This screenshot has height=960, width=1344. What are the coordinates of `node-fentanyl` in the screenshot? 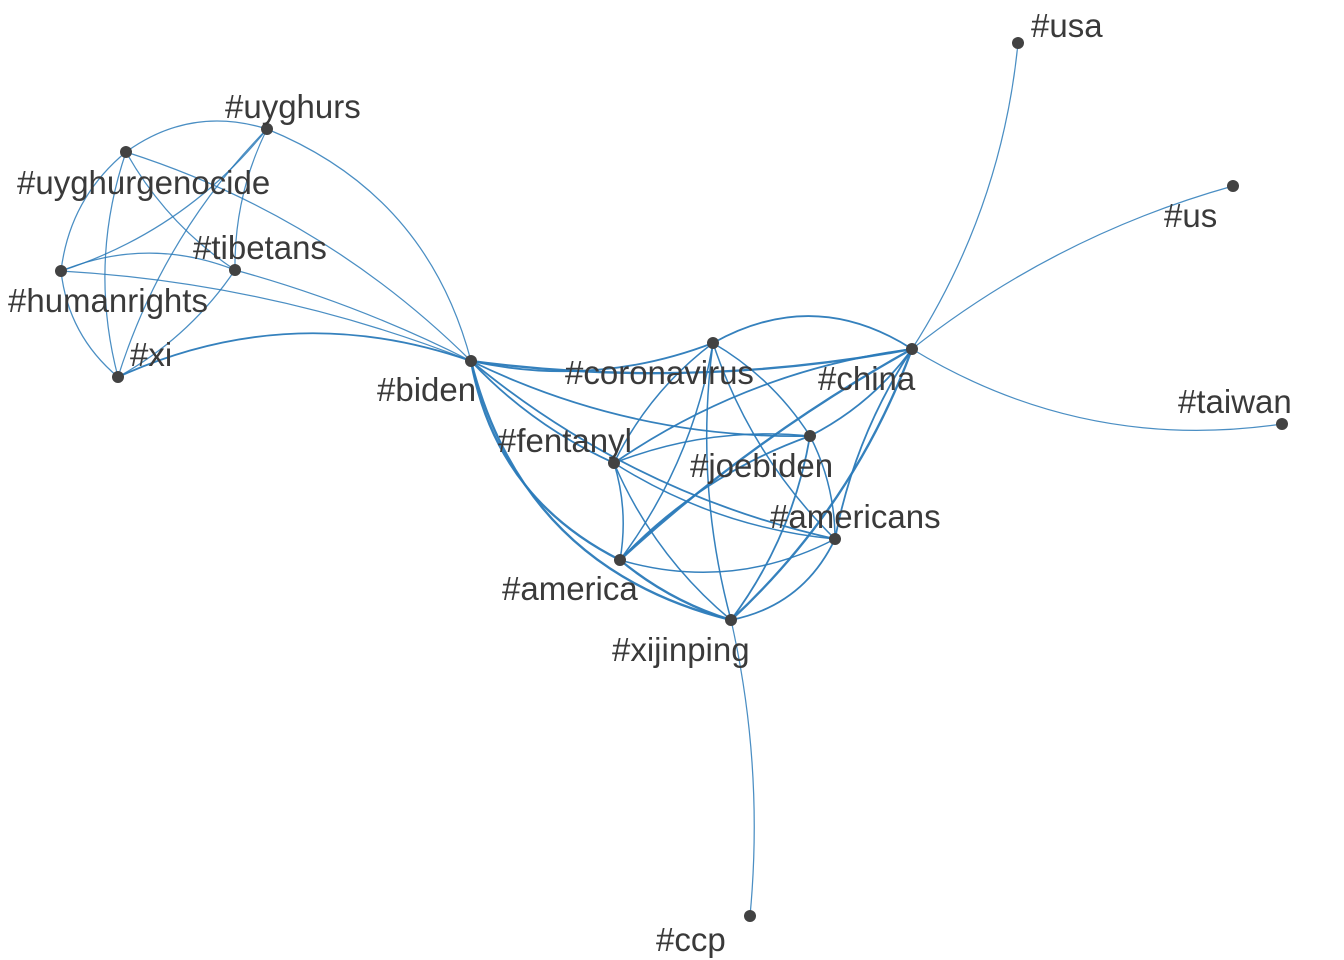 It's located at (614, 463).